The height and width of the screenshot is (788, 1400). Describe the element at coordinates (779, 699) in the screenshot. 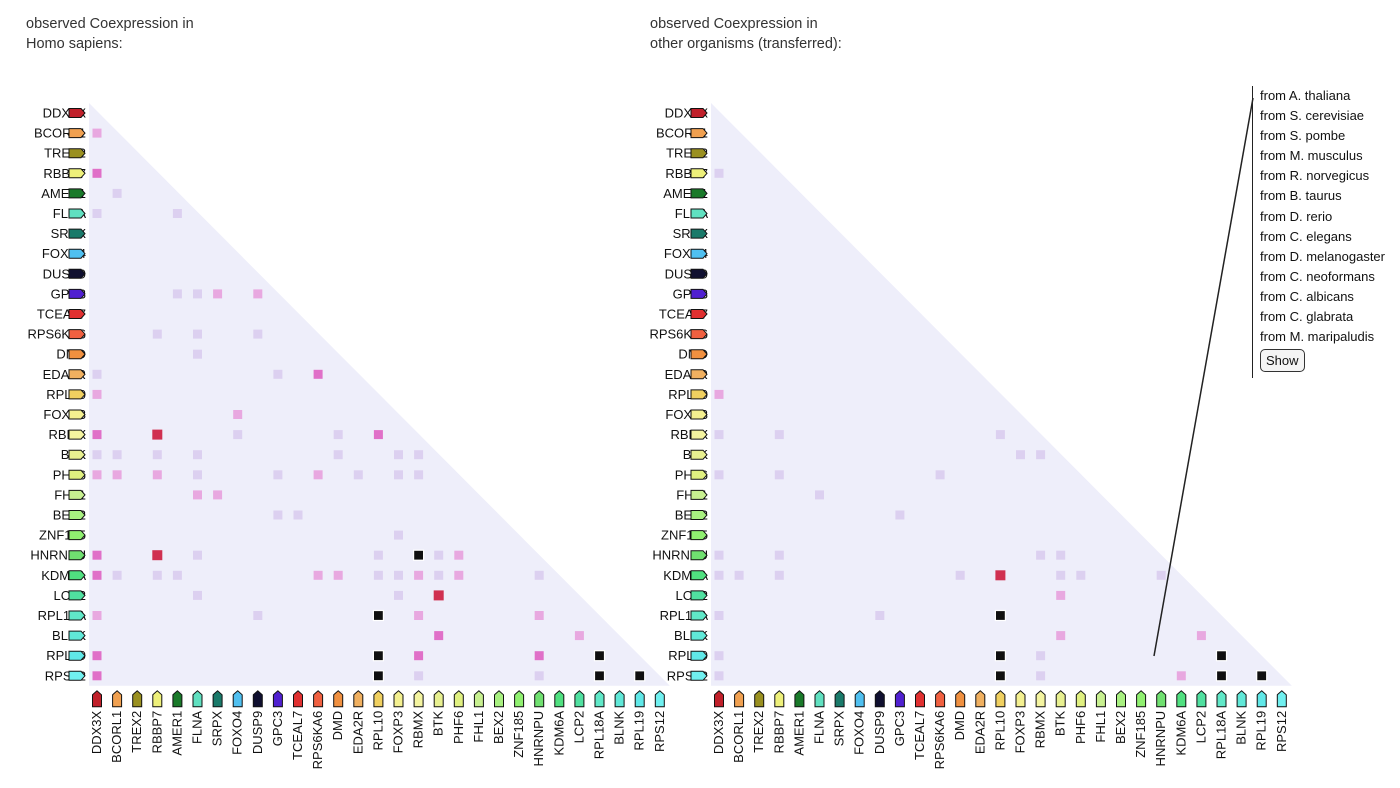

I see `gene-column-tag-rbbp7` at that location.